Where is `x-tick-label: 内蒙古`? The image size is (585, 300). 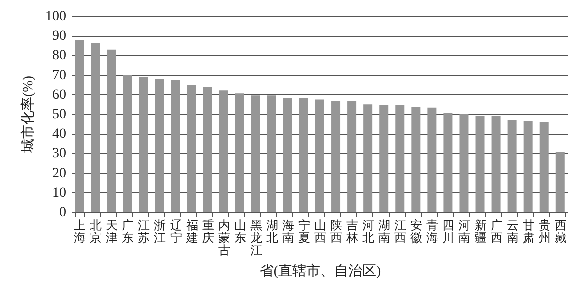 x-tick-label: 内蒙古 is located at coordinates (224, 238).